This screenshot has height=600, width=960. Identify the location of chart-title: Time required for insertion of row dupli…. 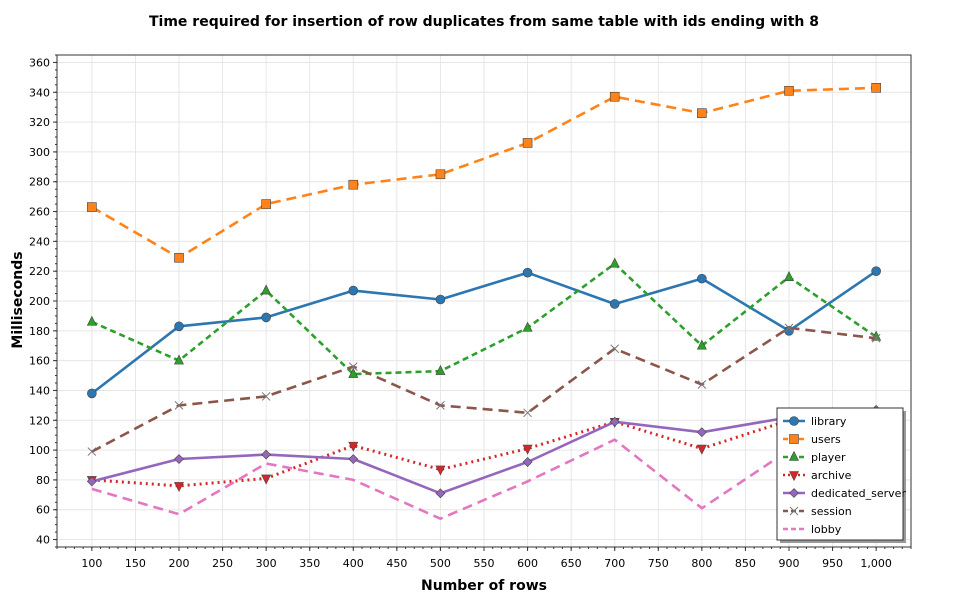
(484, 22).